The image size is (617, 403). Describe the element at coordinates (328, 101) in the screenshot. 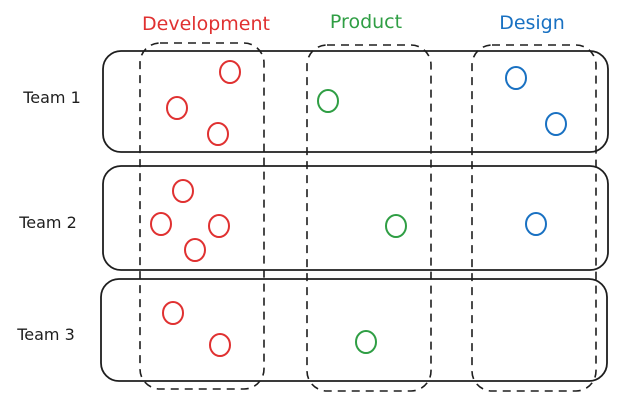

I see `member-circle-team-1-product` at that location.